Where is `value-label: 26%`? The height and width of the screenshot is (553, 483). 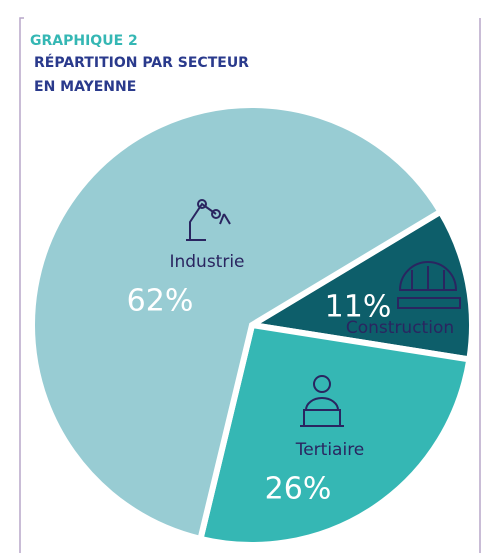 value-label: 26% is located at coordinates (298, 489).